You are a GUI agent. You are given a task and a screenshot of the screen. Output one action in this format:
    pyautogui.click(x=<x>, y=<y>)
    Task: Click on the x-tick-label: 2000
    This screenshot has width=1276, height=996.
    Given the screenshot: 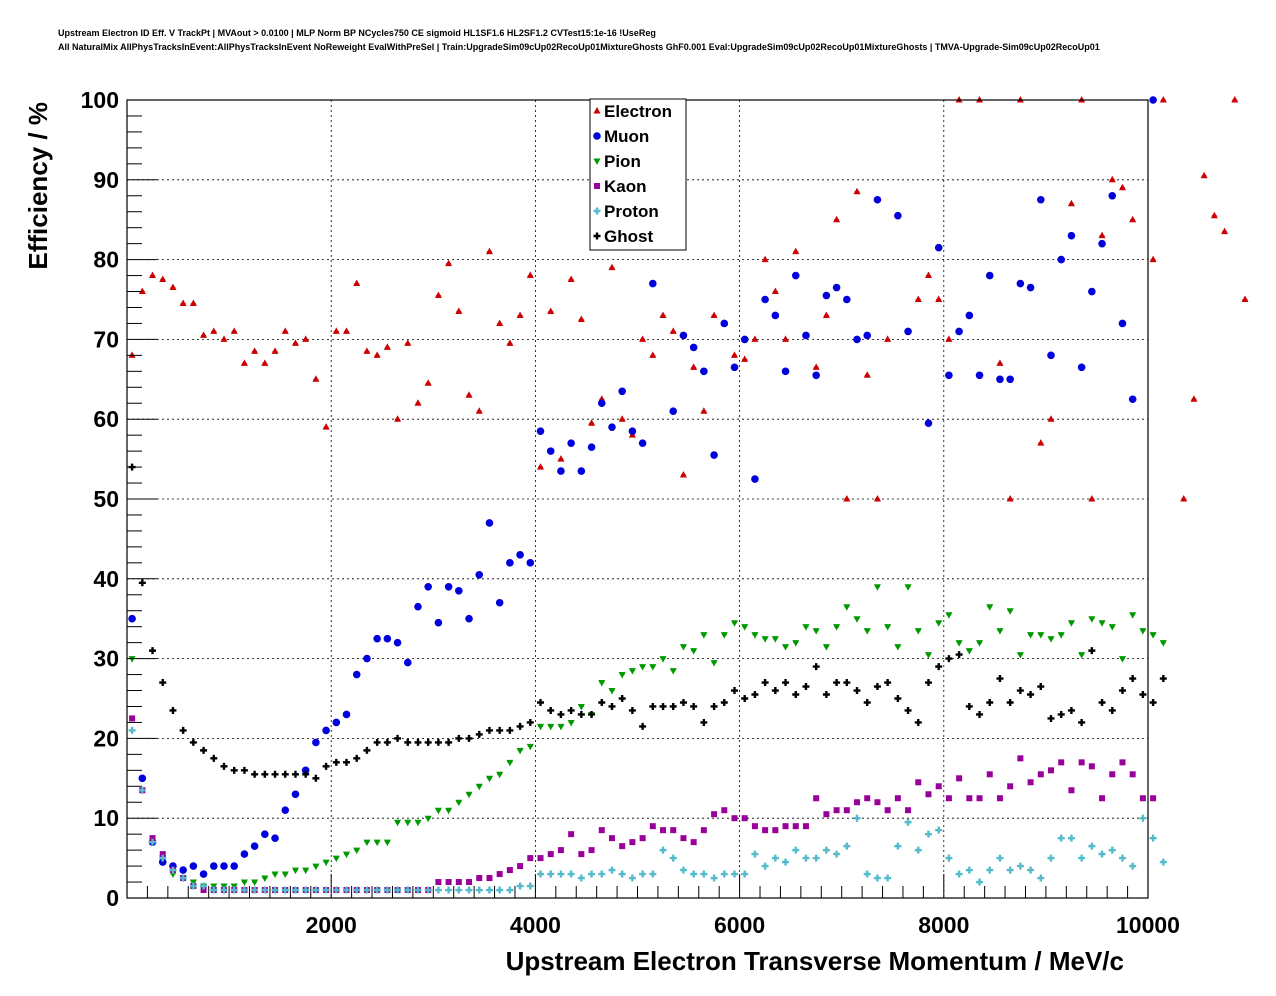 What is the action you would take?
    pyautogui.click(x=331, y=925)
    